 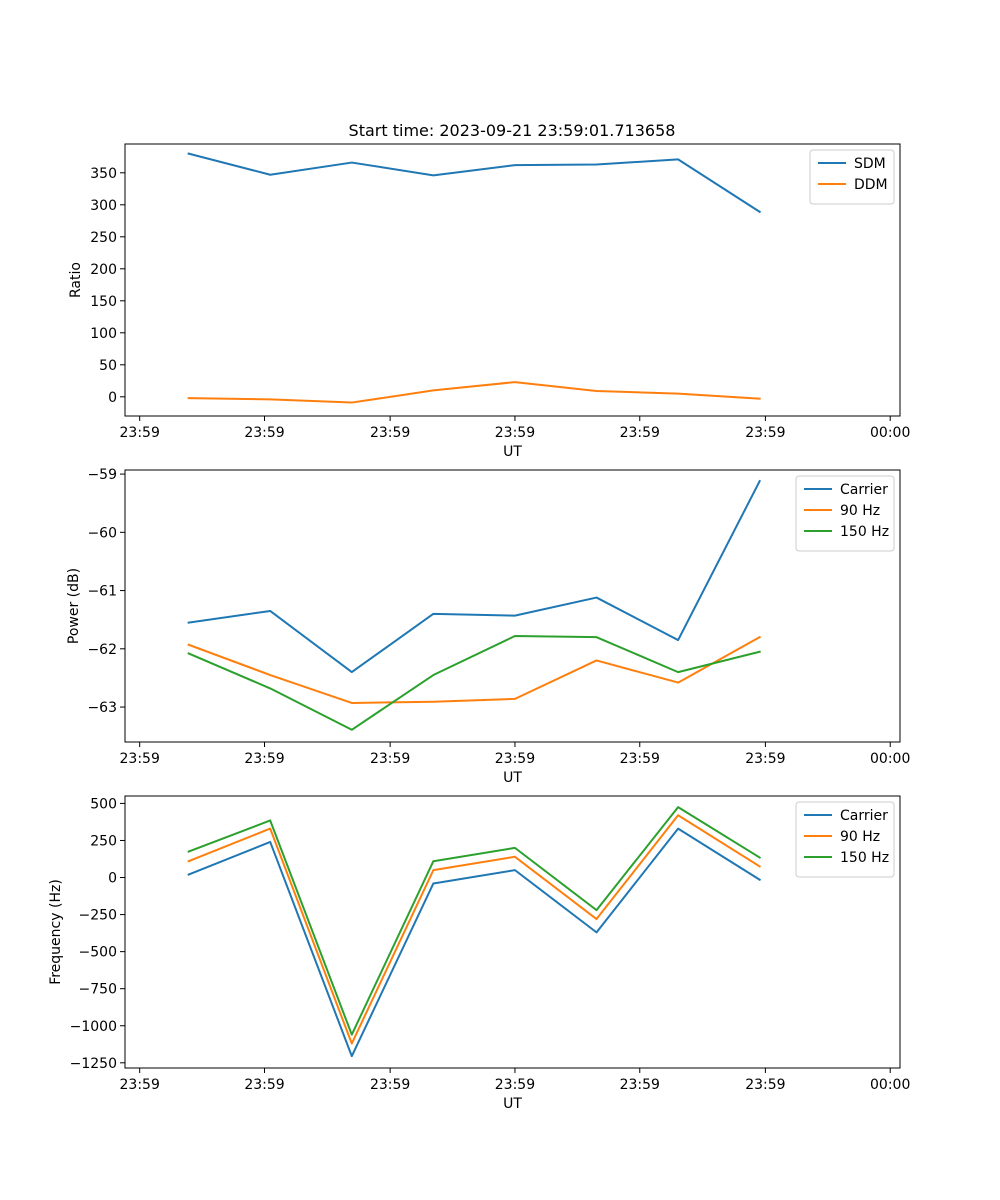 I want to click on y-axis-label: Frequency (Hz), so click(x=56, y=932).